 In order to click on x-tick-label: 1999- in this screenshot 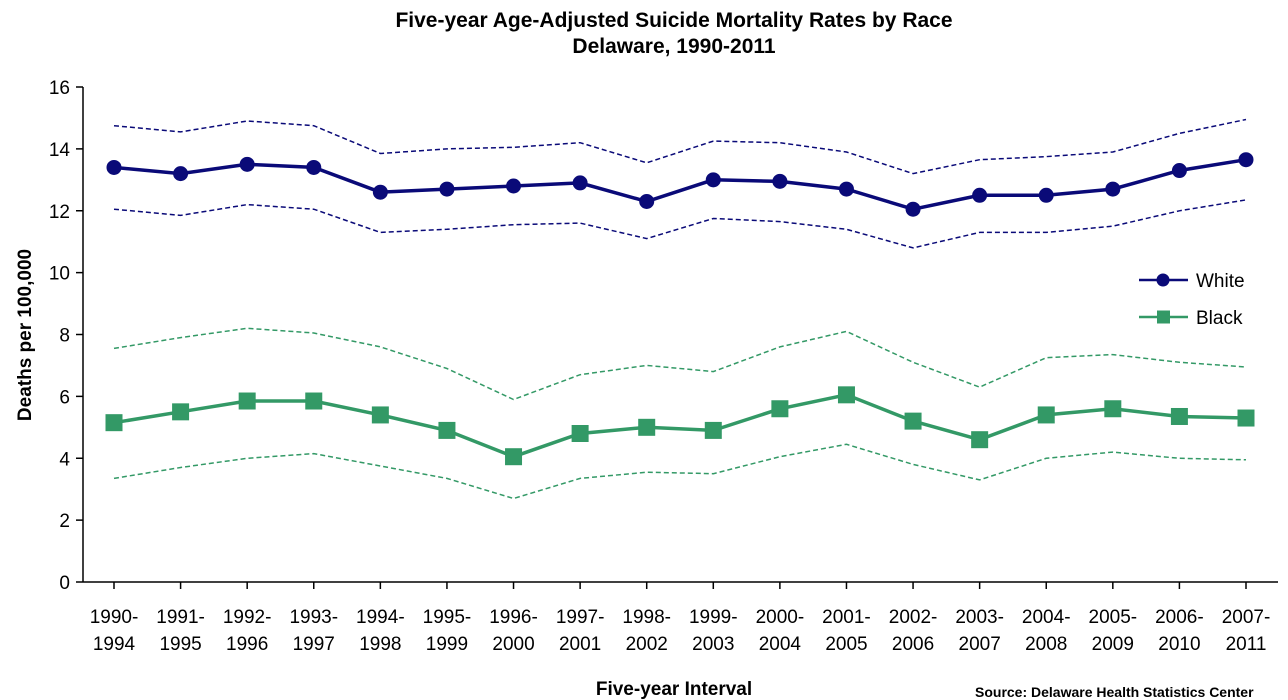, I will do `click(713, 617)`.